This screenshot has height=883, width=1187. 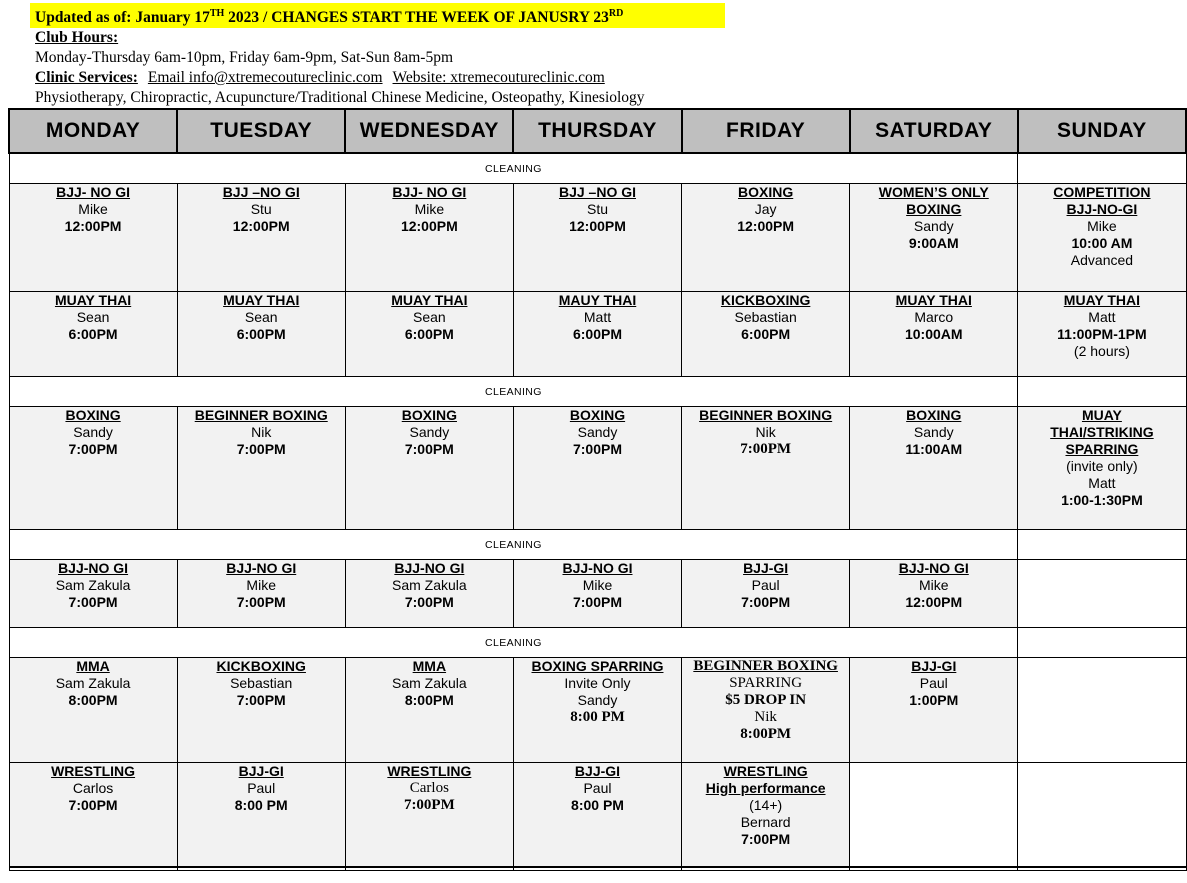 I want to click on day-header-tuesday: TUESDAY, so click(x=261, y=131).